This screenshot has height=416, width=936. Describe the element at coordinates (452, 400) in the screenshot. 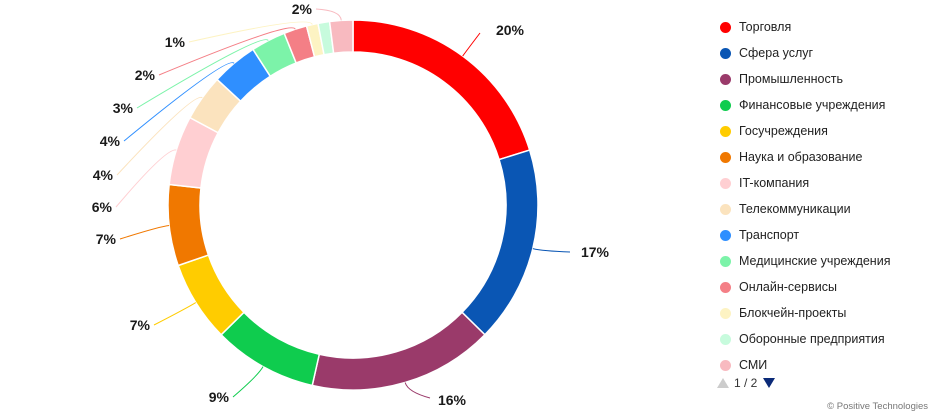

I see `data-label-3: 16%` at that location.